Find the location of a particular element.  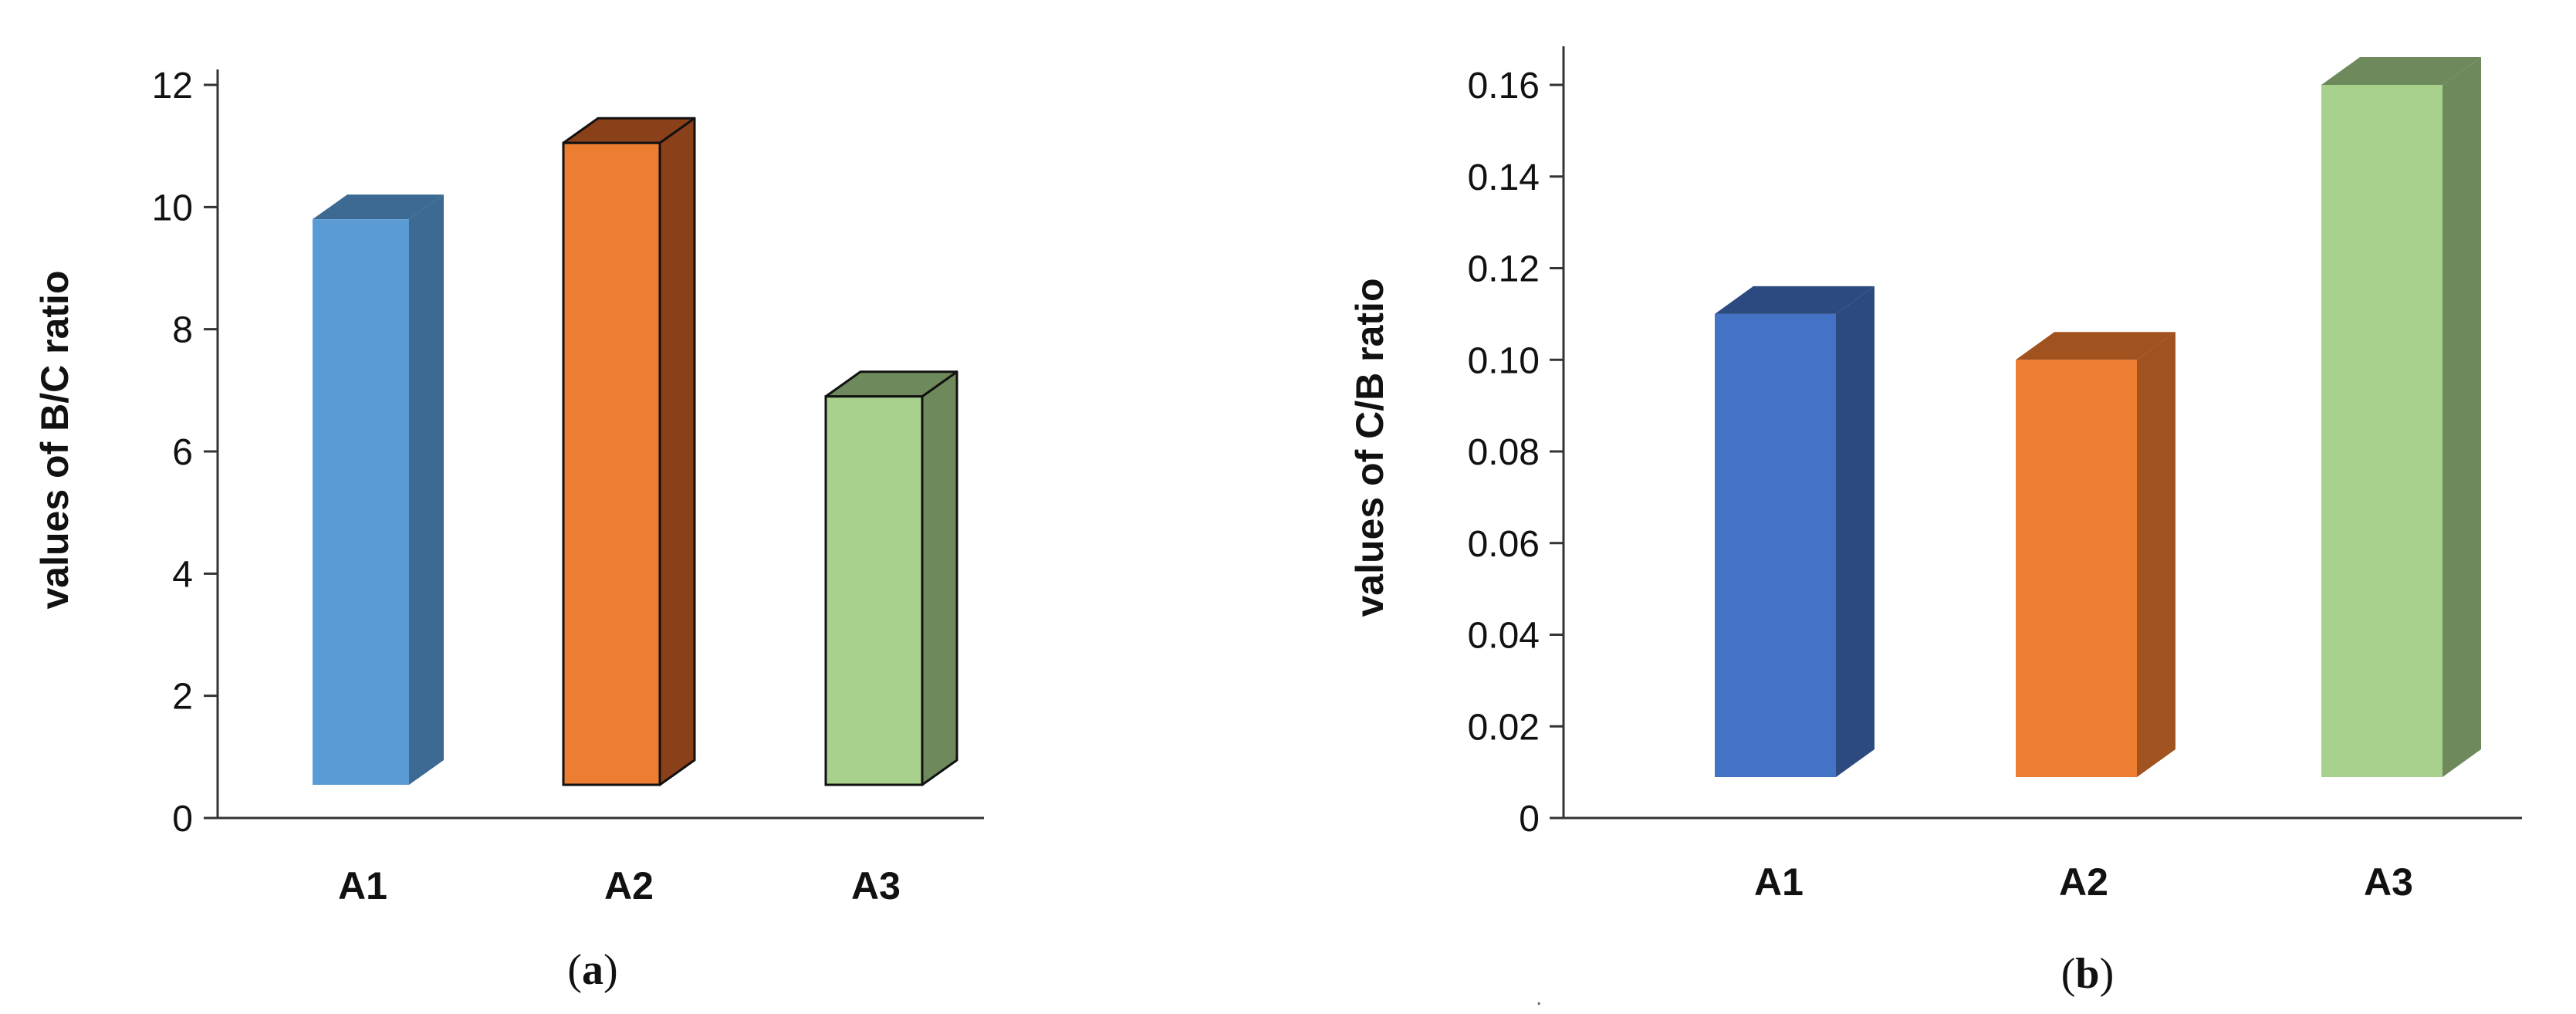

y-tick-label: 8 is located at coordinates (182, 330).